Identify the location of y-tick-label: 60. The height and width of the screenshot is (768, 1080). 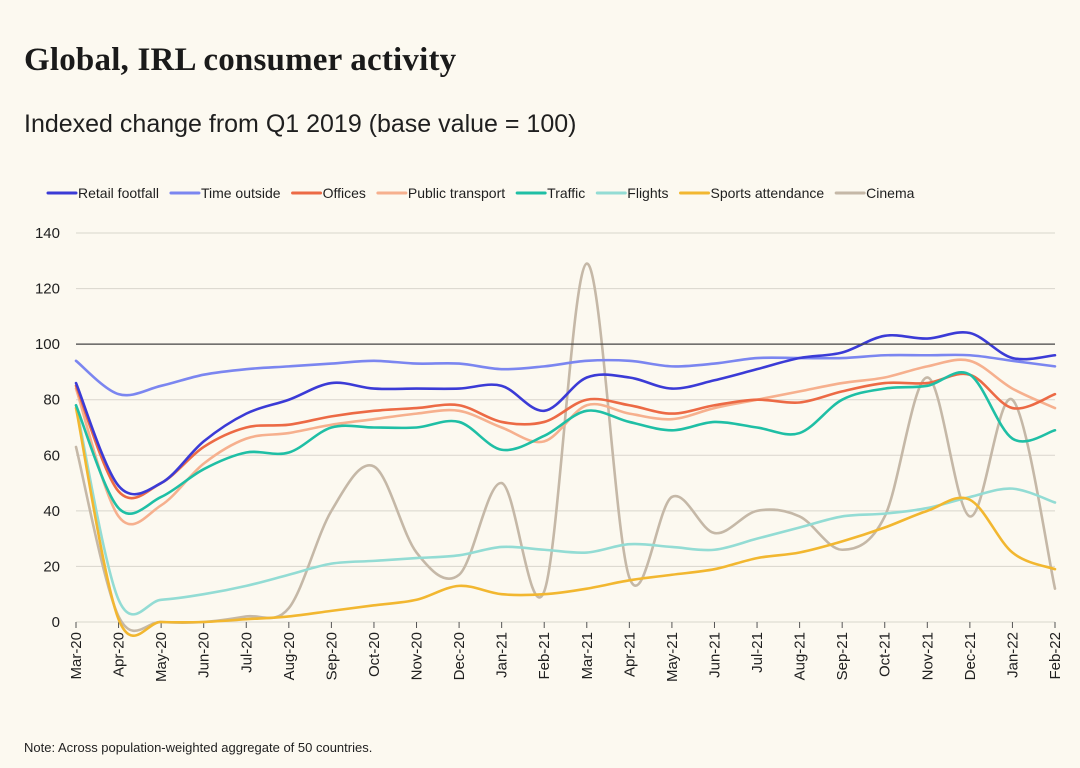
(51, 455).